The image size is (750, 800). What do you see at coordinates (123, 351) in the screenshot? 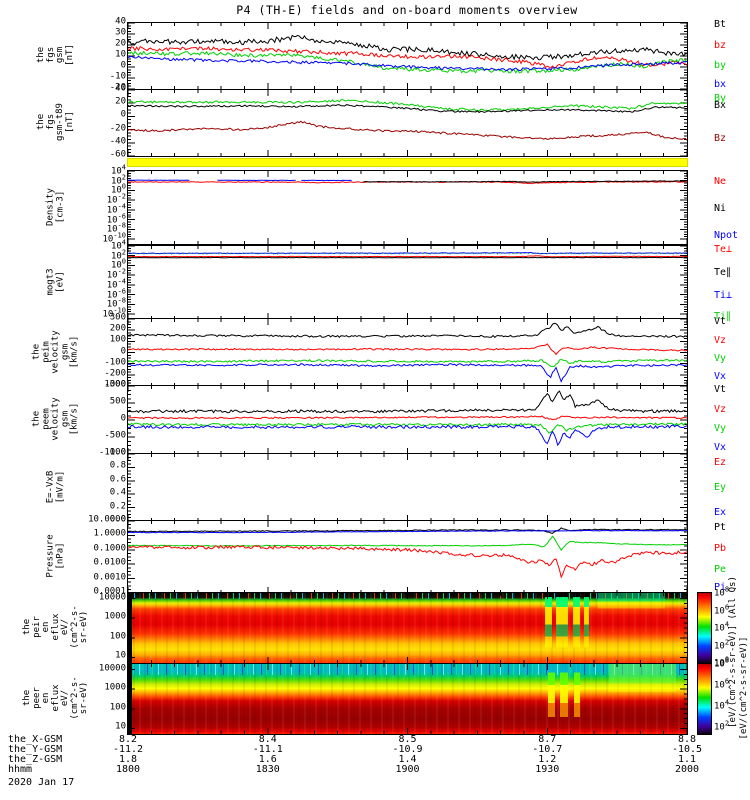
I see `y-tick-label: 0` at bounding box center [123, 351].